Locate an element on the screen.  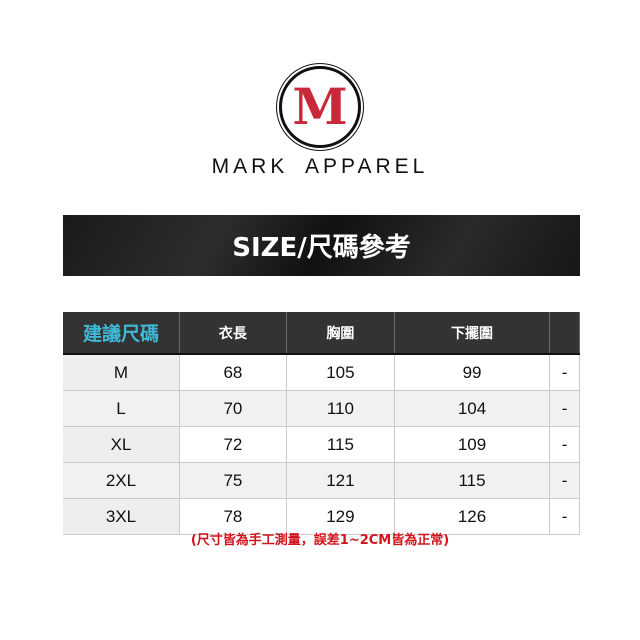
table-row: 2XL 75 121 115- is located at coordinates (321, 480).